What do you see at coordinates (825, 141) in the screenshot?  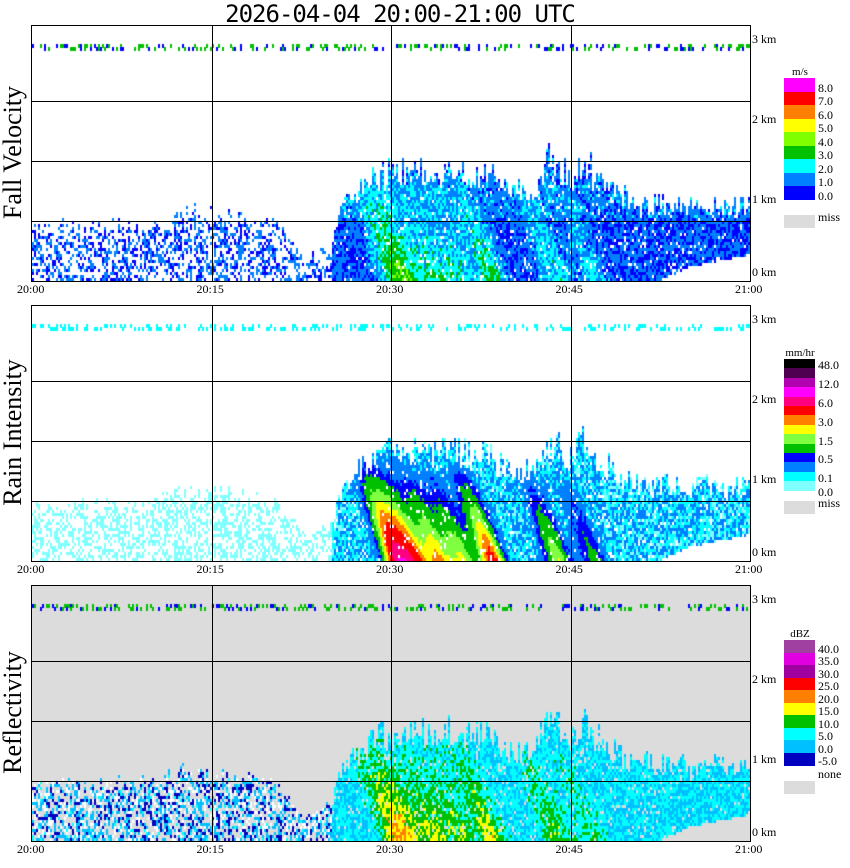 I see `legend-label: 4.0` at bounding box center [825, 141].